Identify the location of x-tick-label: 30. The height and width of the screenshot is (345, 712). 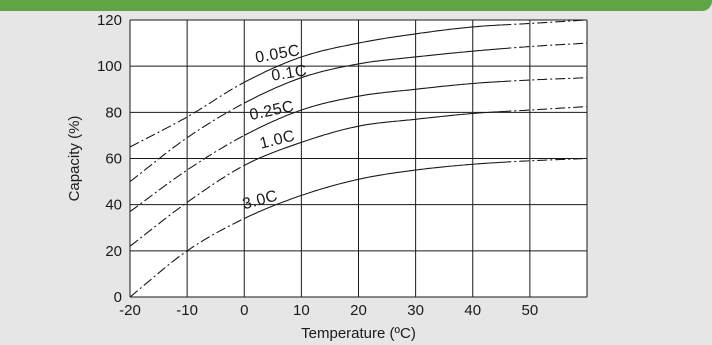
(415, 310).